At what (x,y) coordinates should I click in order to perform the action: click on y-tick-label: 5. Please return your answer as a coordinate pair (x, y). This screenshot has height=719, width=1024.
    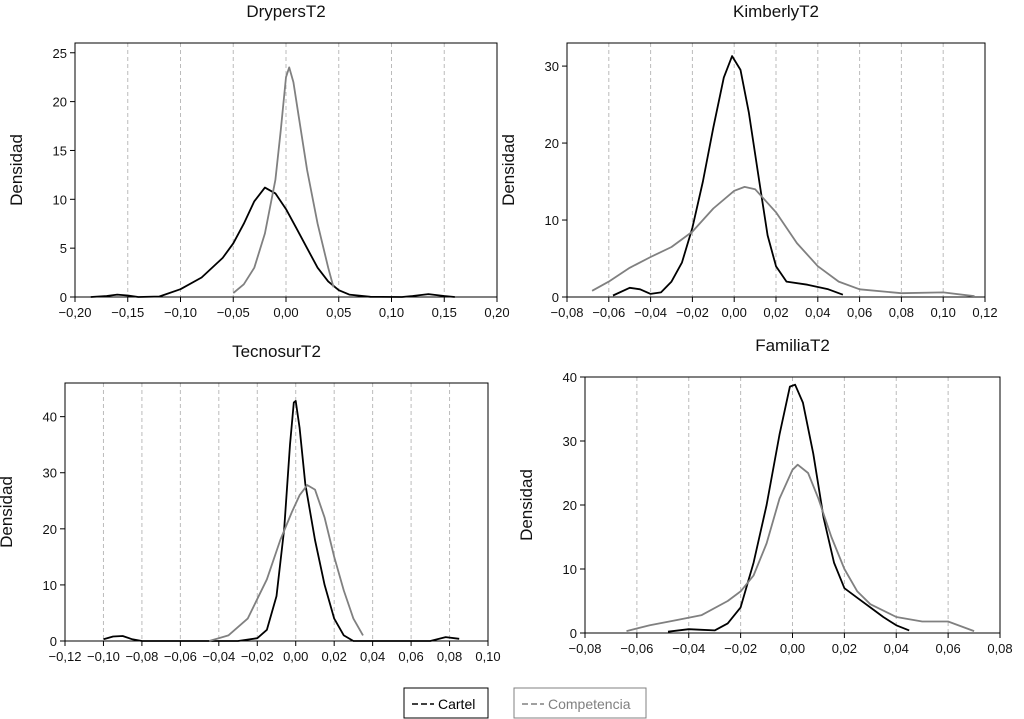
    Looking at the image, I should click on (63, 248).